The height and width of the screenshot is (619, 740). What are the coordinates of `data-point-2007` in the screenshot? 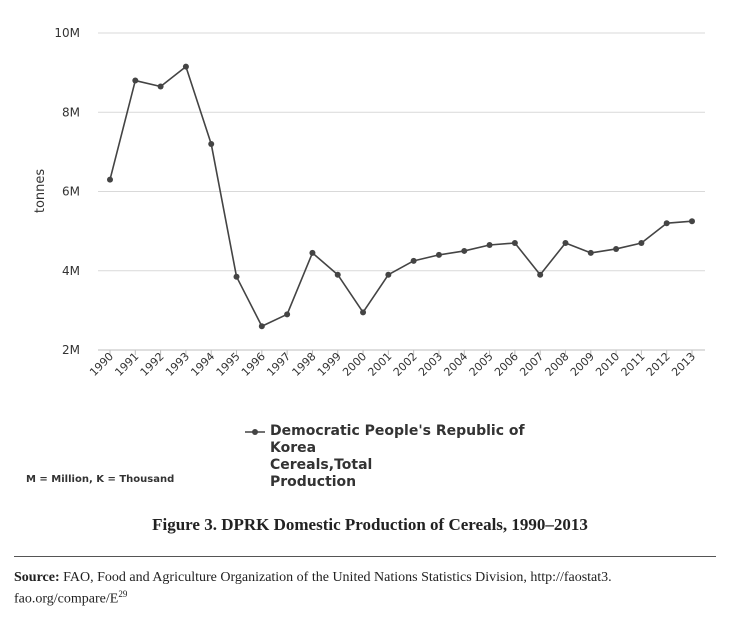 It's located at (540, 274).